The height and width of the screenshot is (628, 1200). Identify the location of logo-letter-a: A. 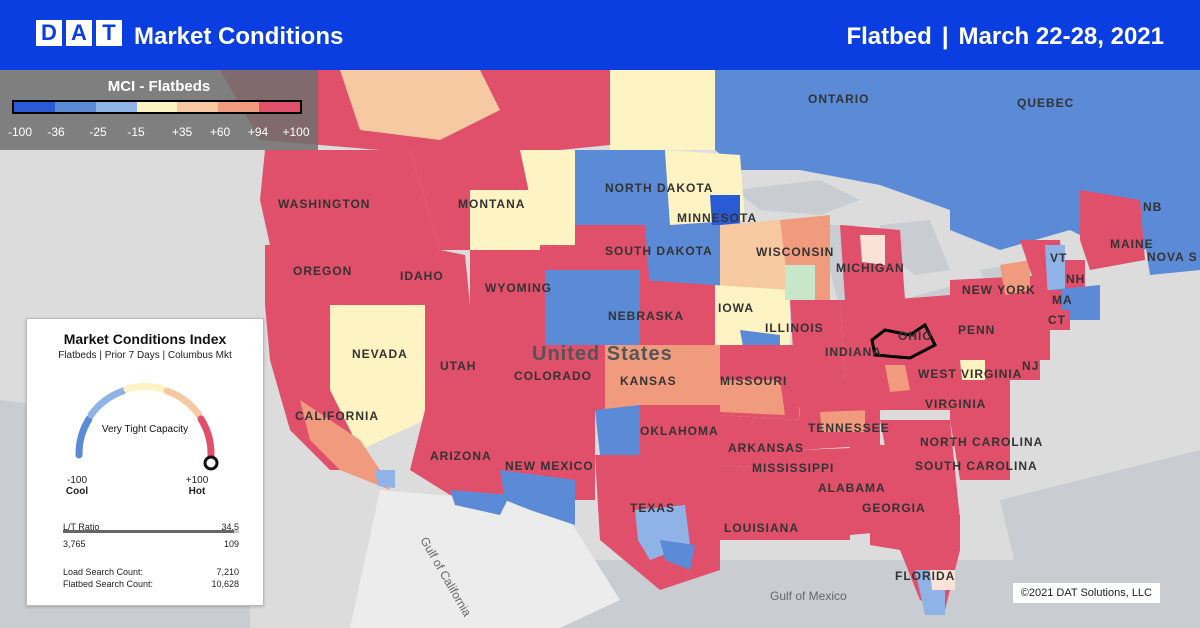
(79, 33).